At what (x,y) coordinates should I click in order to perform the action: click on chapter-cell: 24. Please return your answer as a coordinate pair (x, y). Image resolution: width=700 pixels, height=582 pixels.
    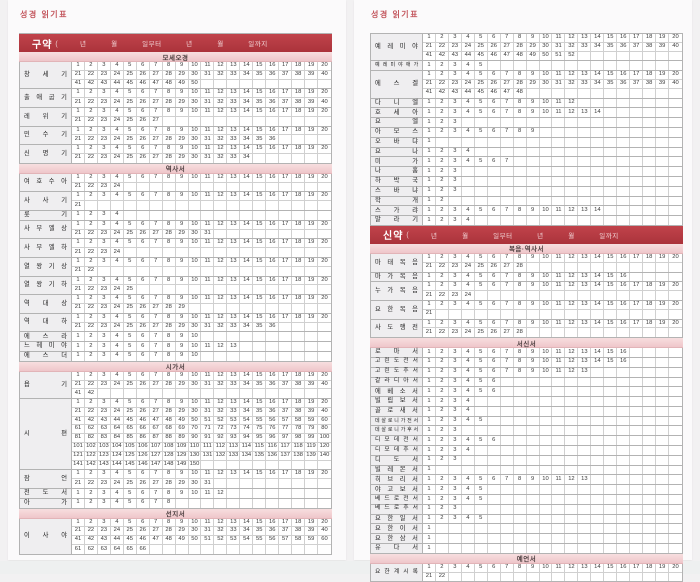
    Looking at the image, I should click on (468, 84).